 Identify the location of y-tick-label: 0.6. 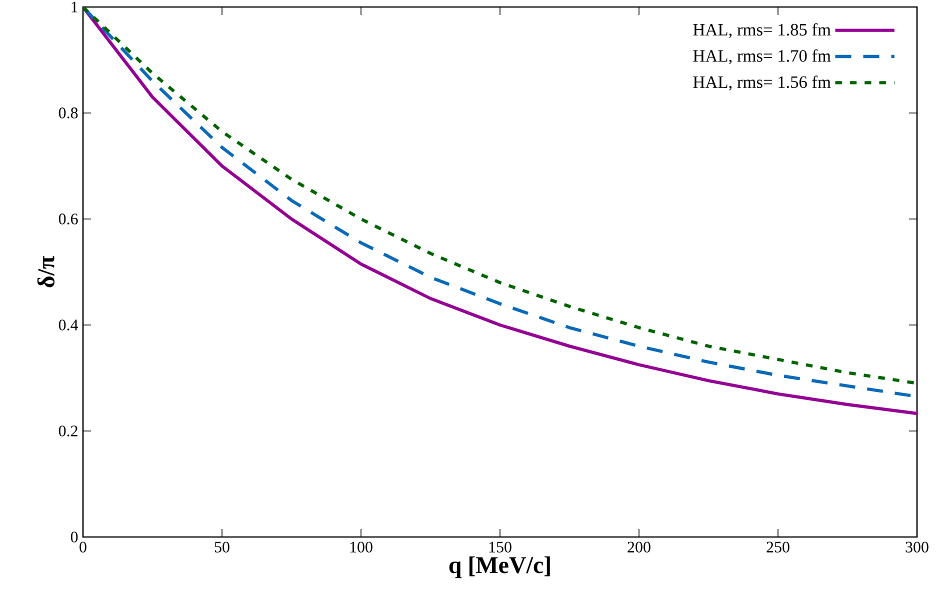
(68, 219).